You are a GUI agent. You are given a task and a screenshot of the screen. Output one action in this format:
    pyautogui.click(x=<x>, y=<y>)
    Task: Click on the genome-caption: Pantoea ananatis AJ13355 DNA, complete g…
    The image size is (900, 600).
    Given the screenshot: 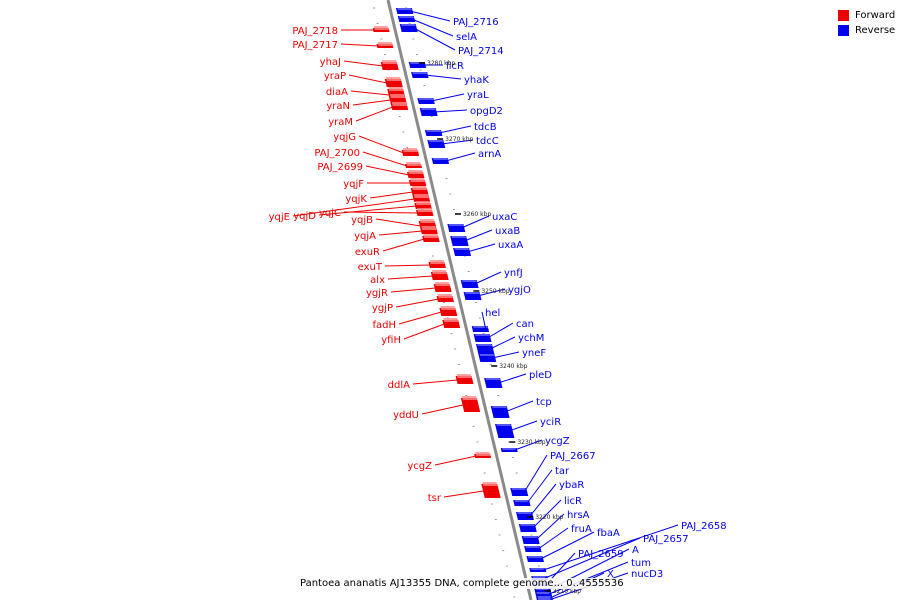 What is the action you would take?
    pyautogui.click(x=462, y=583)
    